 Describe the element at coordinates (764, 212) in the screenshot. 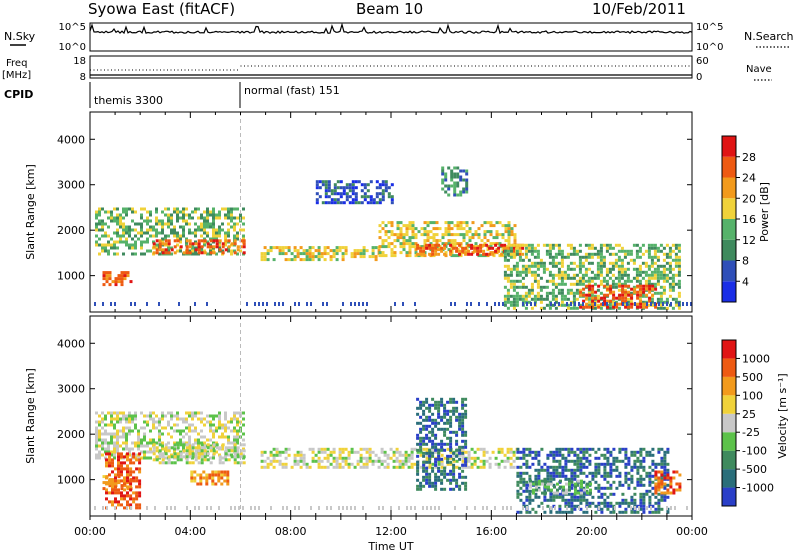

I see `power-colorbar-label: Power [dB]` at that location.